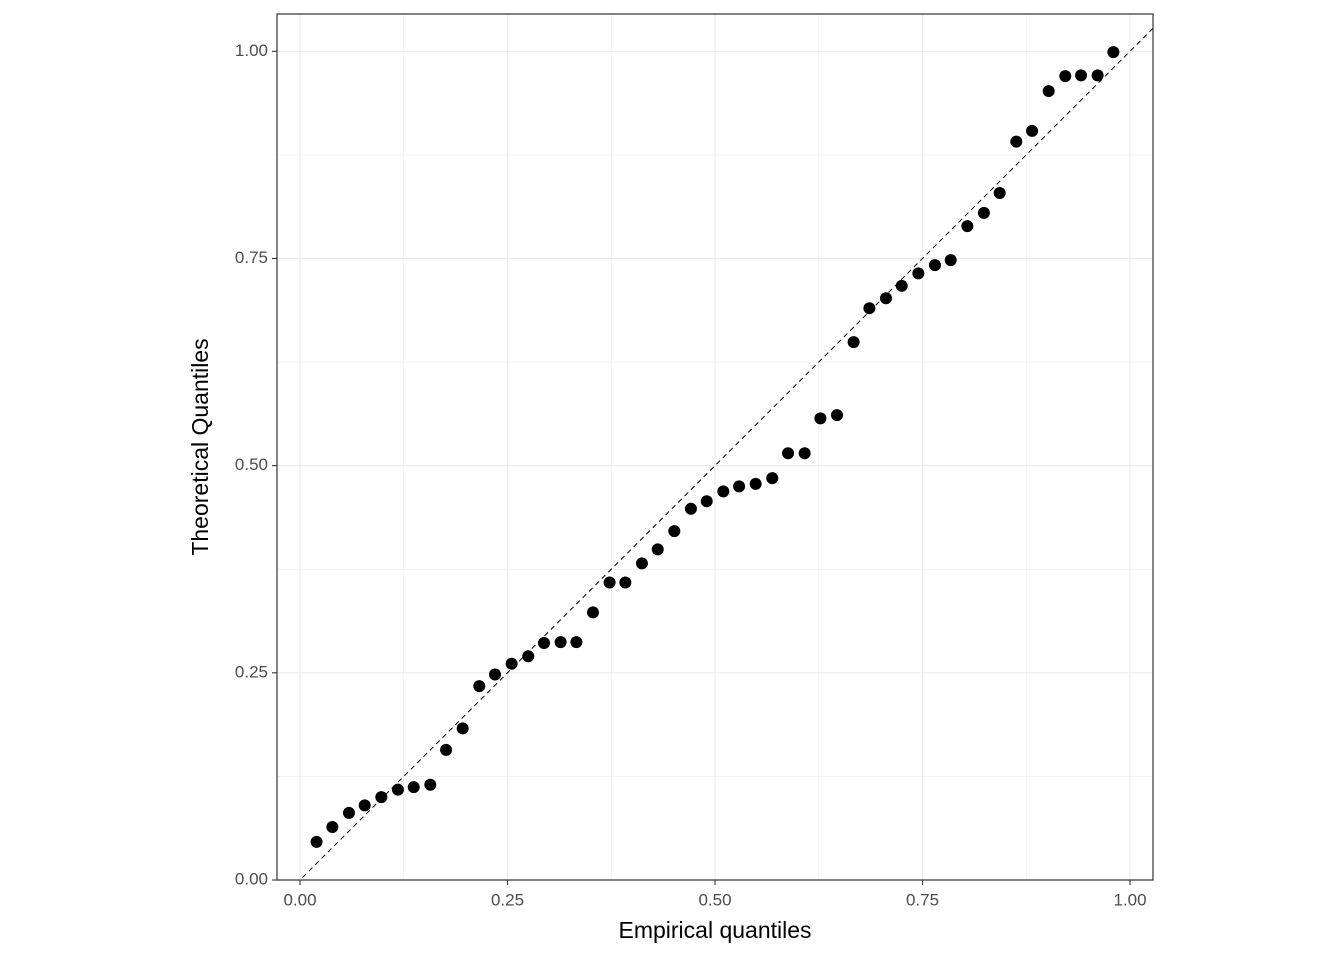  I want to click on x-tick-label: 0.00, so click(299, 899).